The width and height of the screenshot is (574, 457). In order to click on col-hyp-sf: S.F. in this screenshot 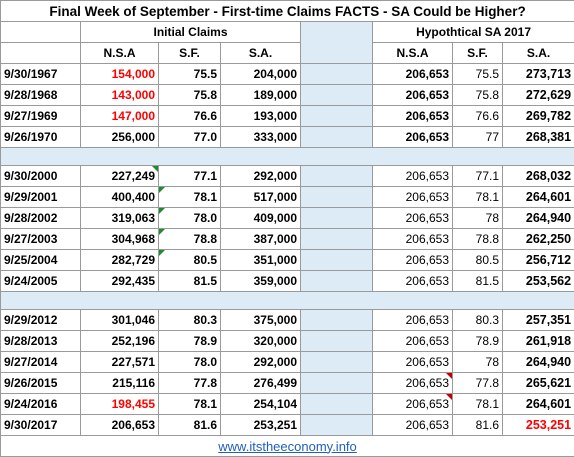, I will do `click(478, 53)`.